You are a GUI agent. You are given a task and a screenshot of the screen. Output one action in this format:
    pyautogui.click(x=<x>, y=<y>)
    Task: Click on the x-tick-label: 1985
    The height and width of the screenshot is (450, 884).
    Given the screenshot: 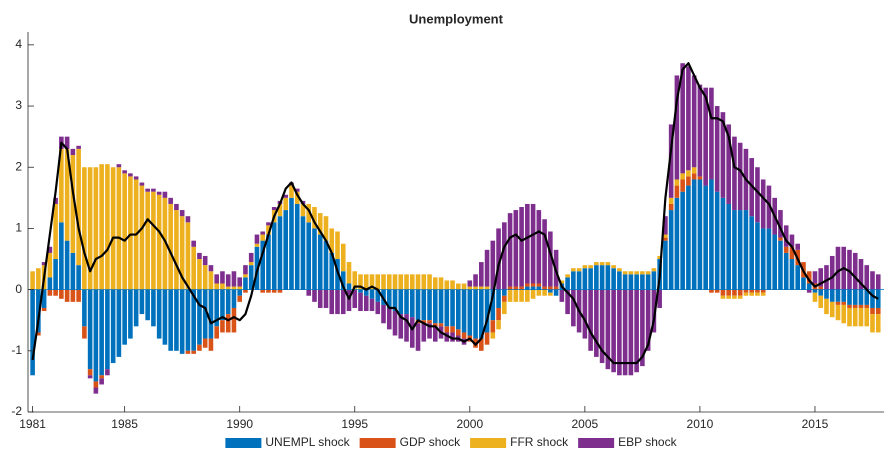 What is the action you would take?
    pyautogui.click(x=124, y=424)
    